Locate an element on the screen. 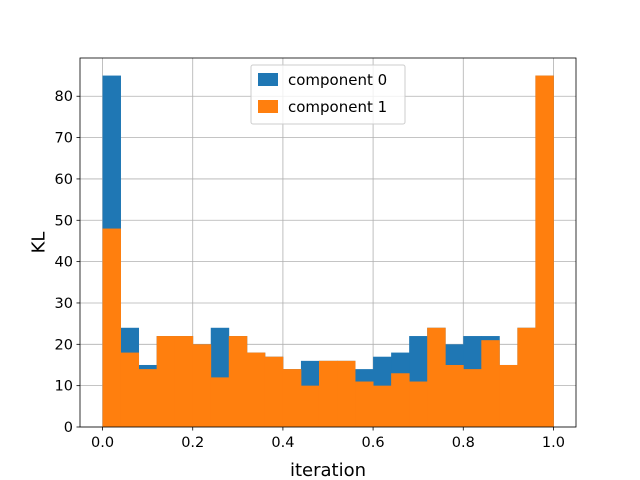 The image size is (640, 480). x-axis-ticks: 0.0 0.2 0.4 0.6 0.8 1.0 is located at coordinates (328, 439).